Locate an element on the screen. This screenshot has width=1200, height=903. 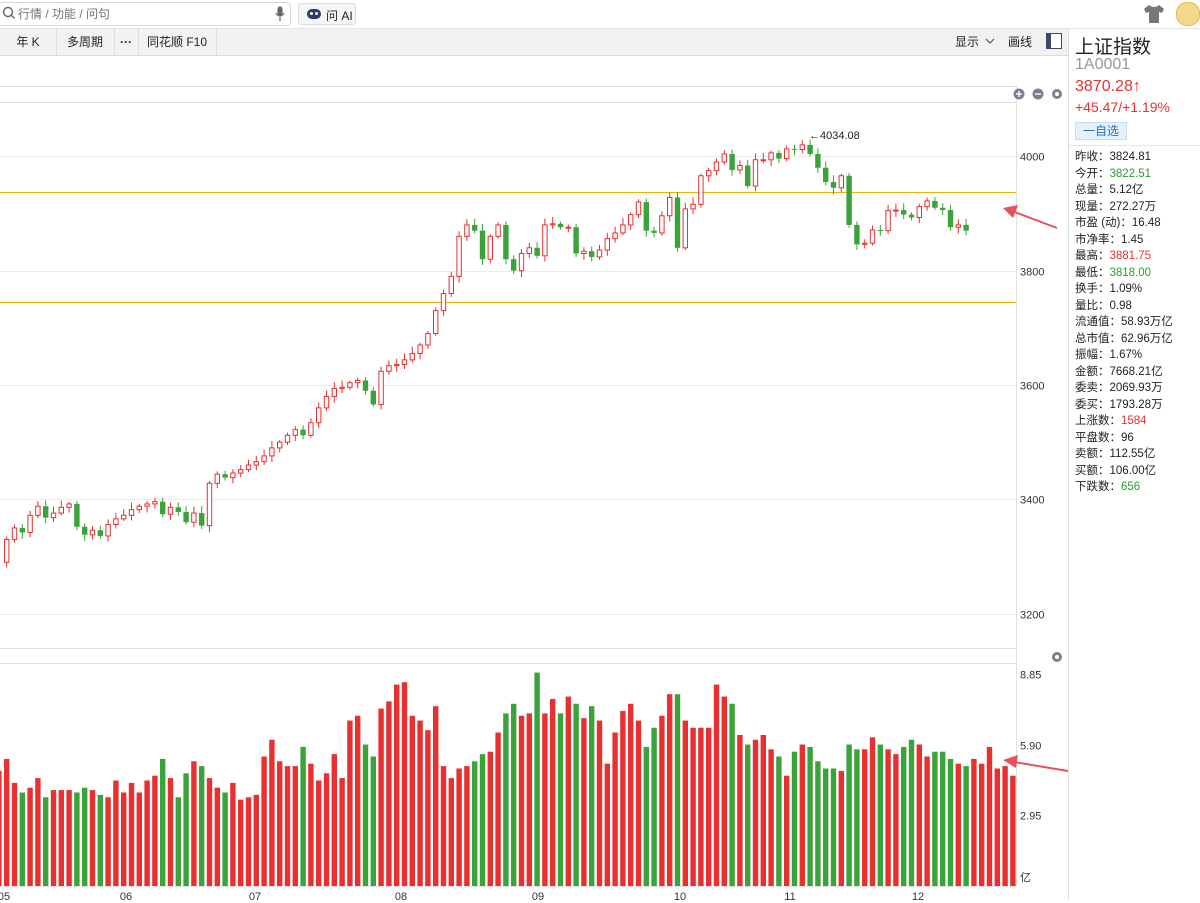
mic-icon is located at coordinates (280, 14).